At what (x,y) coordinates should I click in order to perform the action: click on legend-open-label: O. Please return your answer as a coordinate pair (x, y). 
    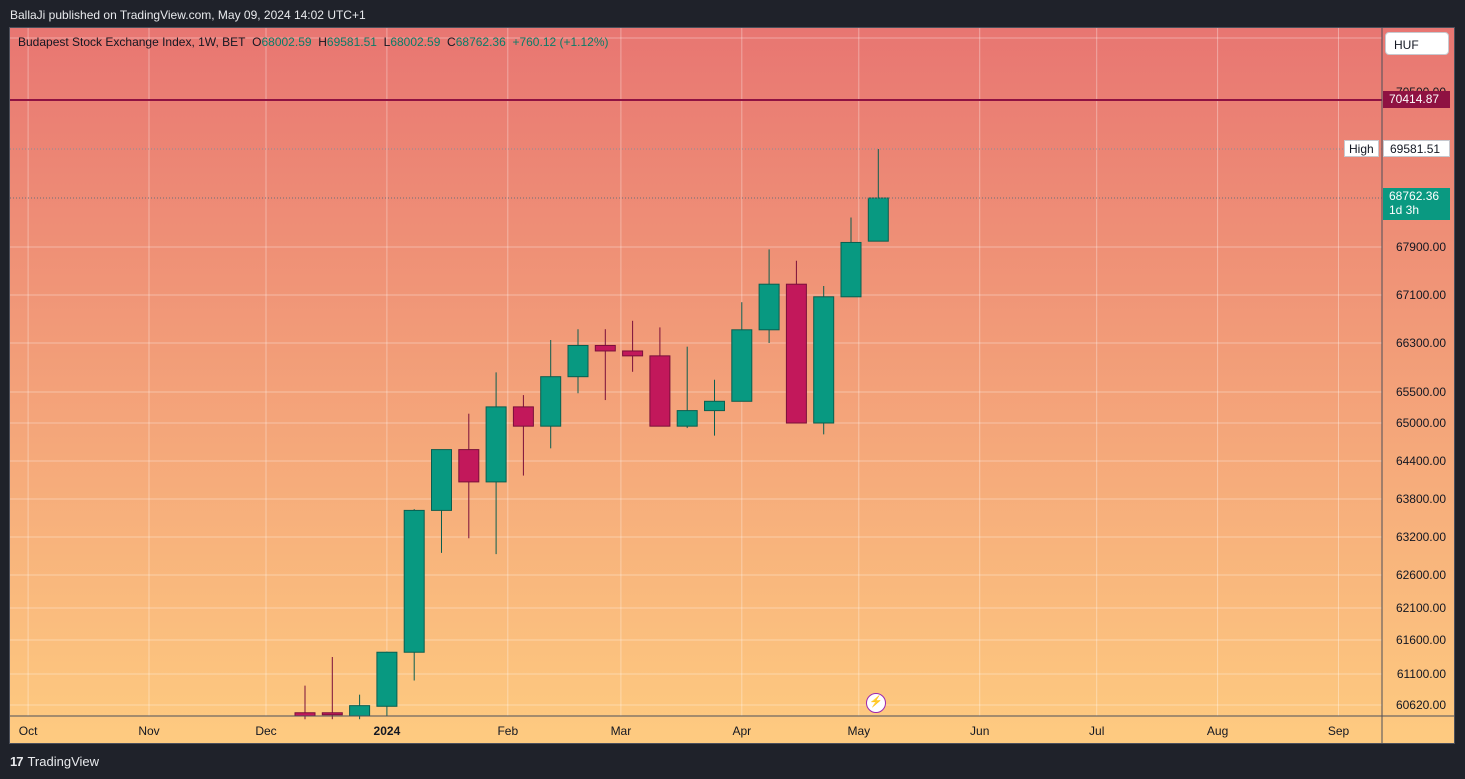
    Looking at the image, I should click on (257, 42).